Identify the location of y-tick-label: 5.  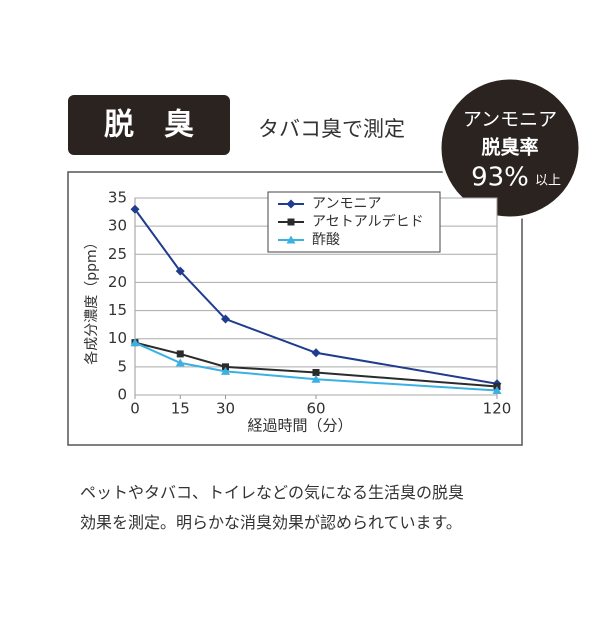
(122, 366).